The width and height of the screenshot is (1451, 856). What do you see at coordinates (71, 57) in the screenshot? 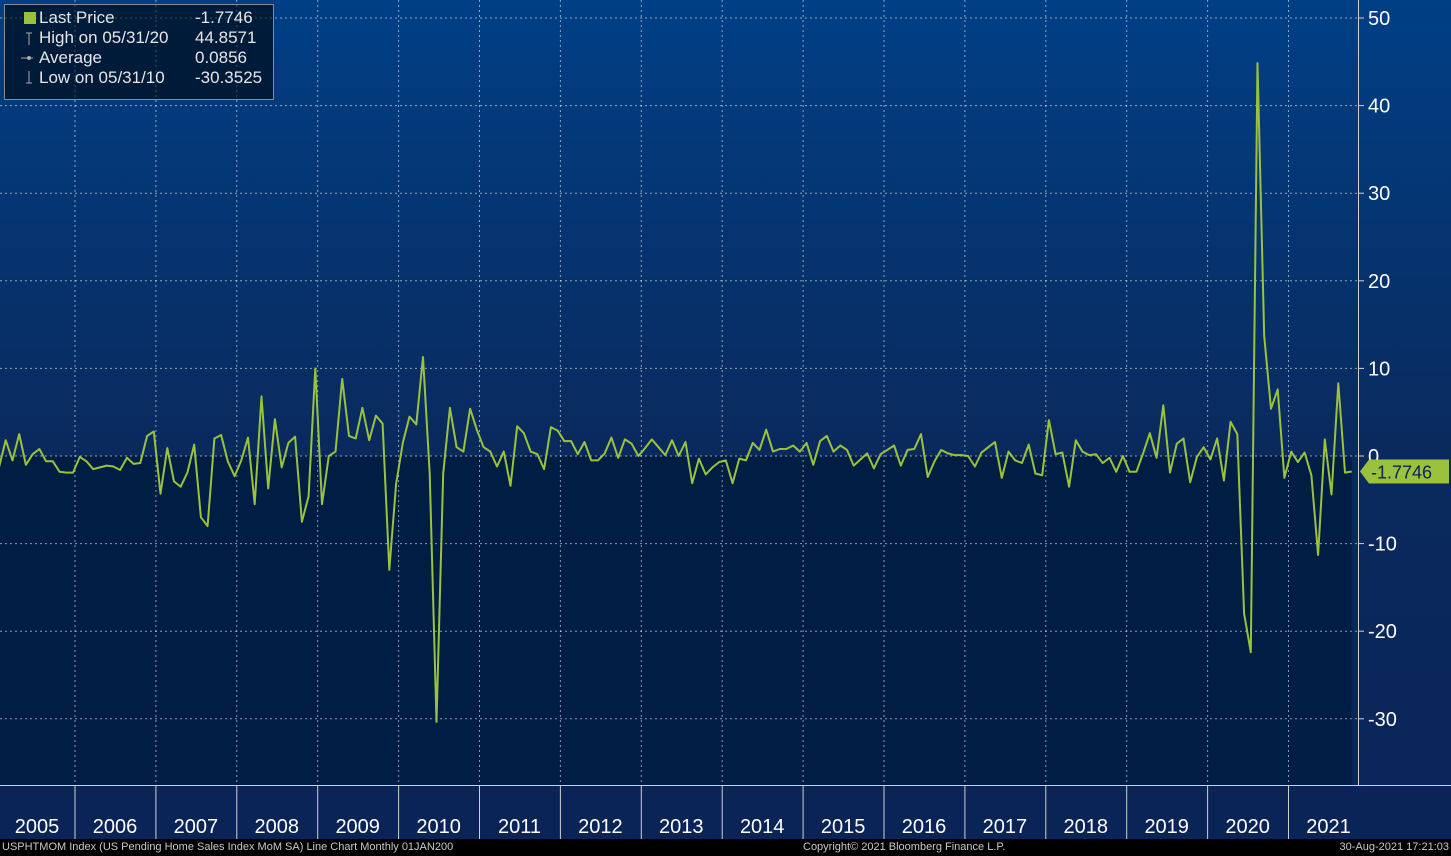
I see `legend-label: Average` at bounding box center [71, 57].